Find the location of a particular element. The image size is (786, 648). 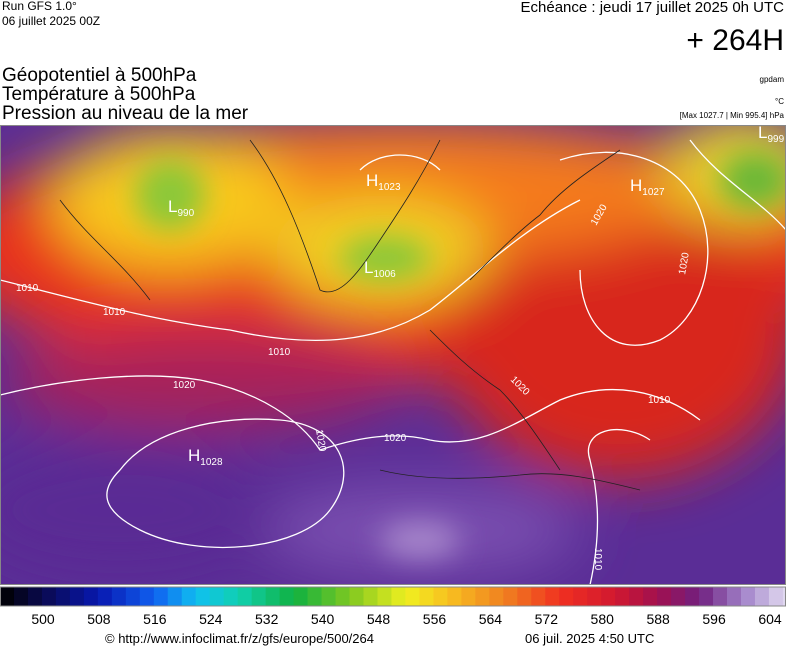

center-value: 1027 is located at coordinates (653, 192).